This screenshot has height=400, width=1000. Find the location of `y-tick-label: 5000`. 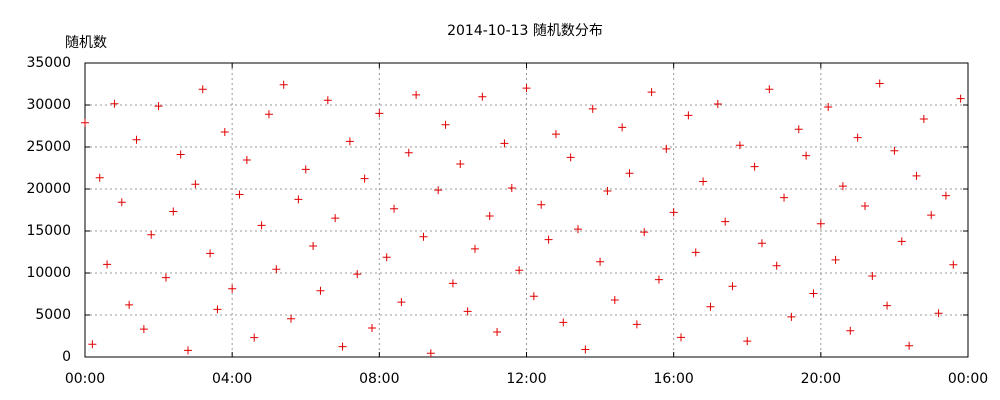

y-tick-label: 5000 is located at coordinates (53, 315).